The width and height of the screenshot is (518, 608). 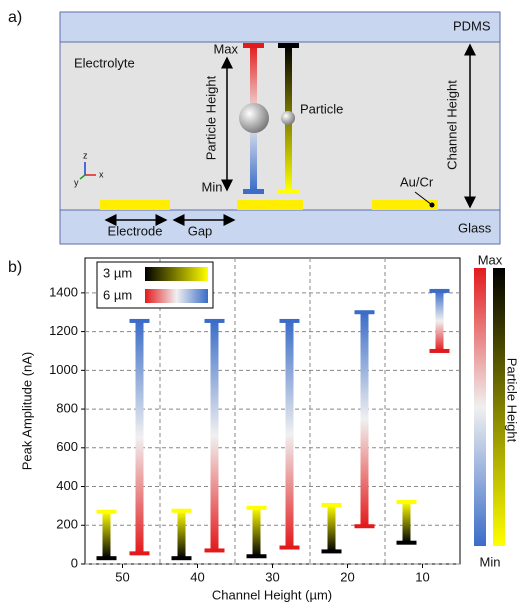 I want to click on x-tick-label: 50, so click(x=122, y=576).